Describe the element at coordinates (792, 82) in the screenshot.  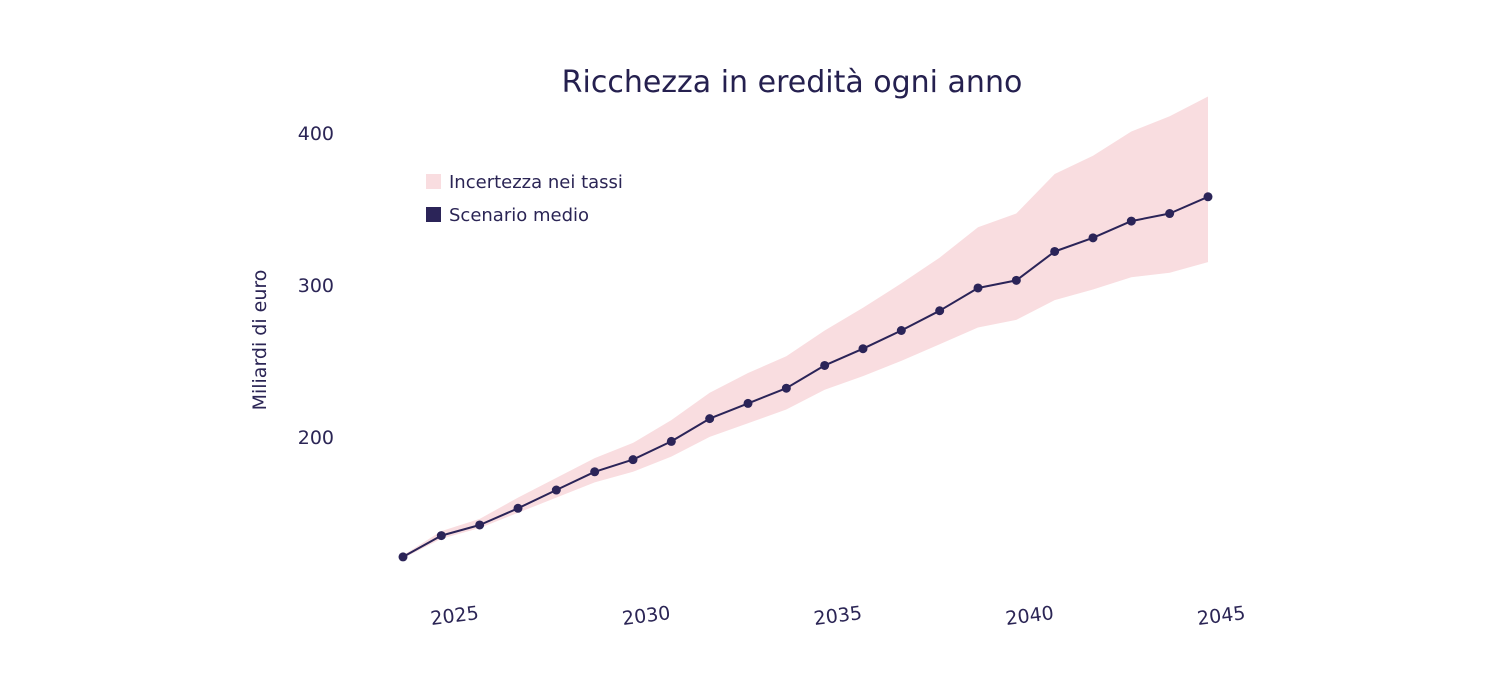
I see `chart-title: Ricchezza in eredità ogni anno` at that location.